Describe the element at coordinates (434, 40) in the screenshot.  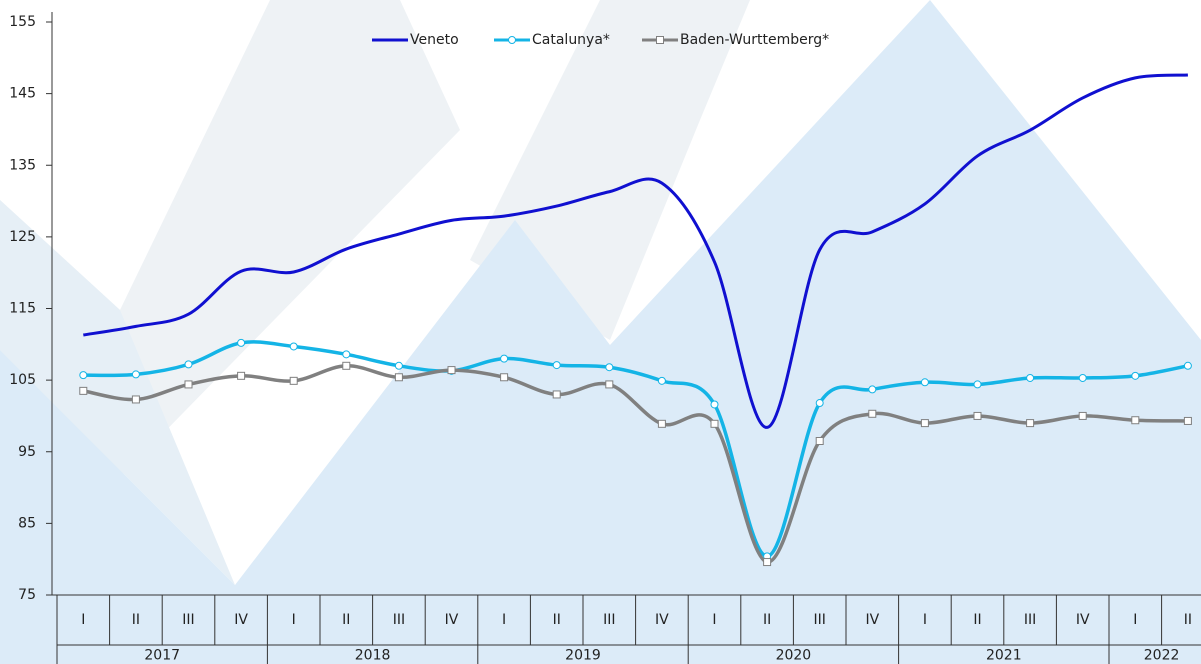
I see `legend-label: Veneto` at that location.